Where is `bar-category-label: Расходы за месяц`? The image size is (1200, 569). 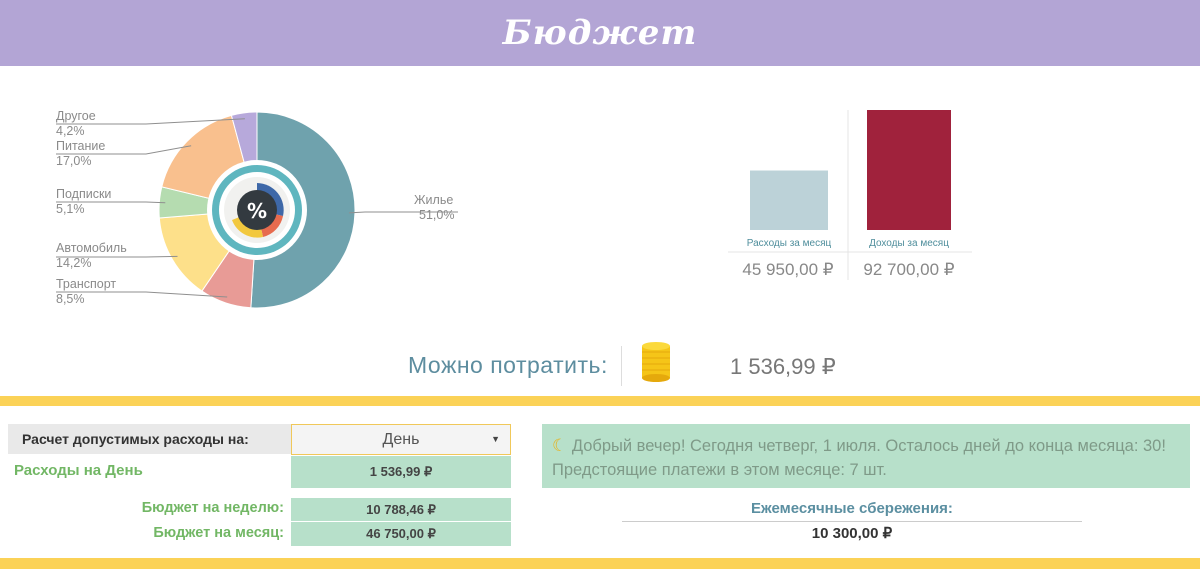
bar-category-label: Расходы за месяц is located at coordinates (789, 243).